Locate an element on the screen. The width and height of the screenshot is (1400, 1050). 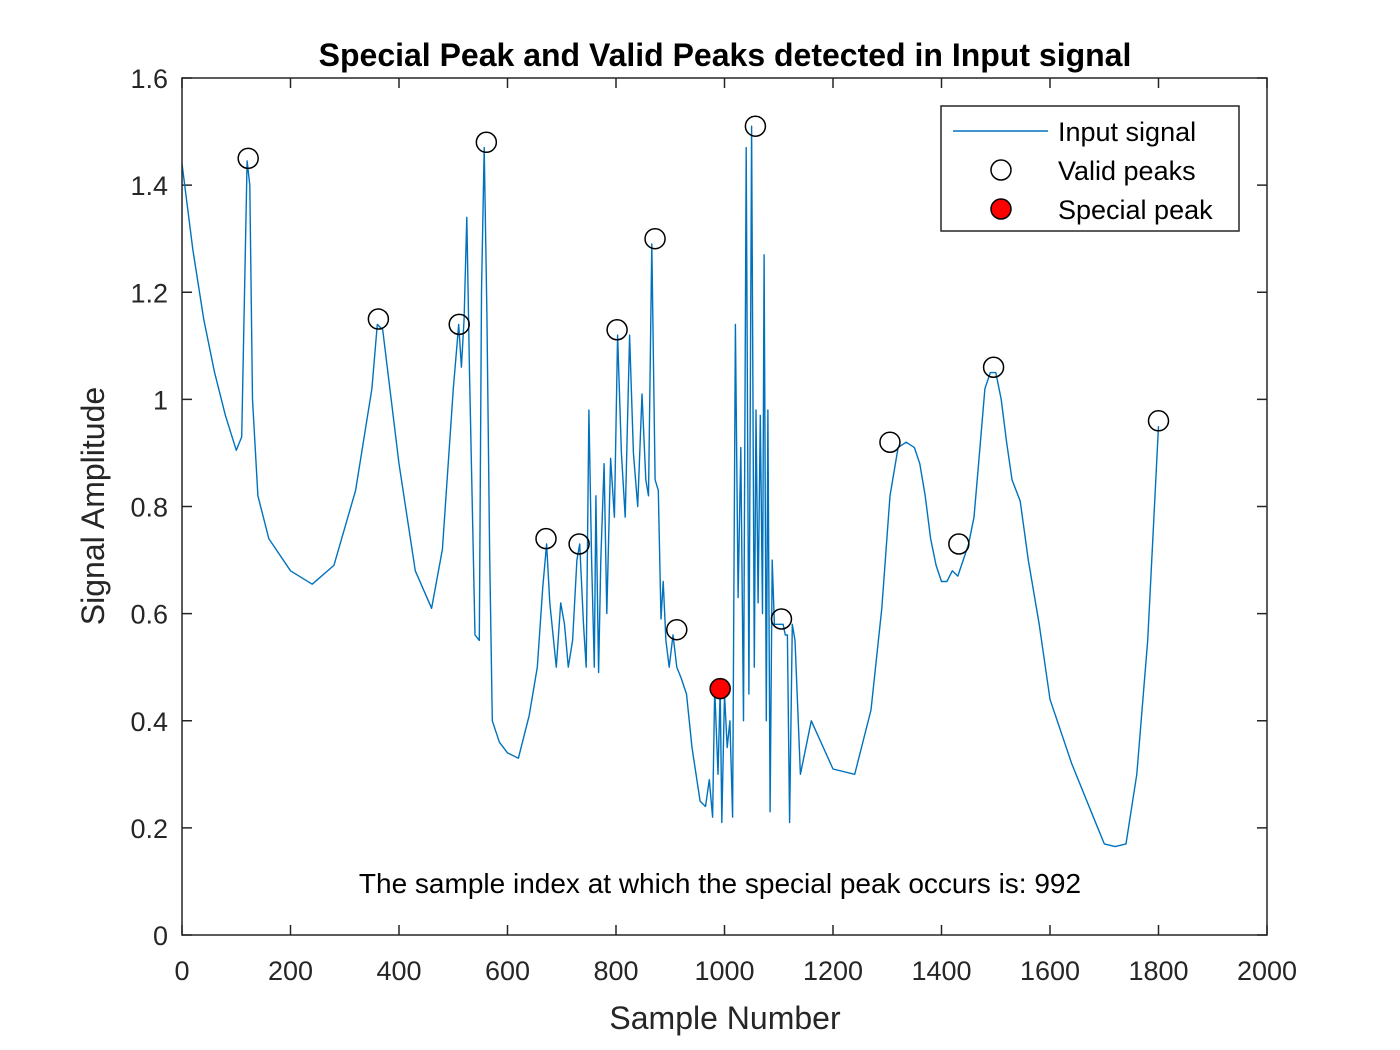
y-tick-label: 1.2 is located at coordinates (149, 293).